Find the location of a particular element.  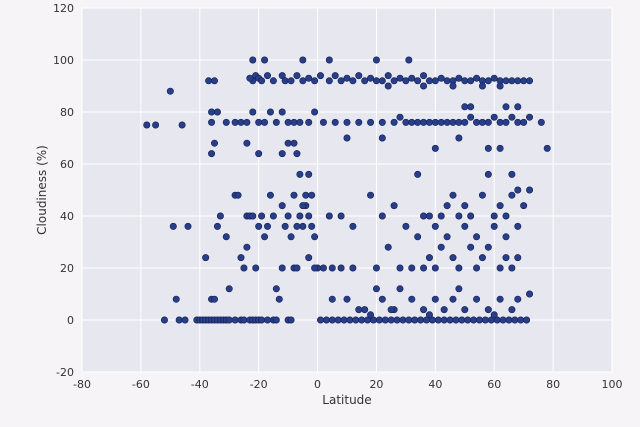

x-tick-label: -20 is located at coordinates (259, 384).